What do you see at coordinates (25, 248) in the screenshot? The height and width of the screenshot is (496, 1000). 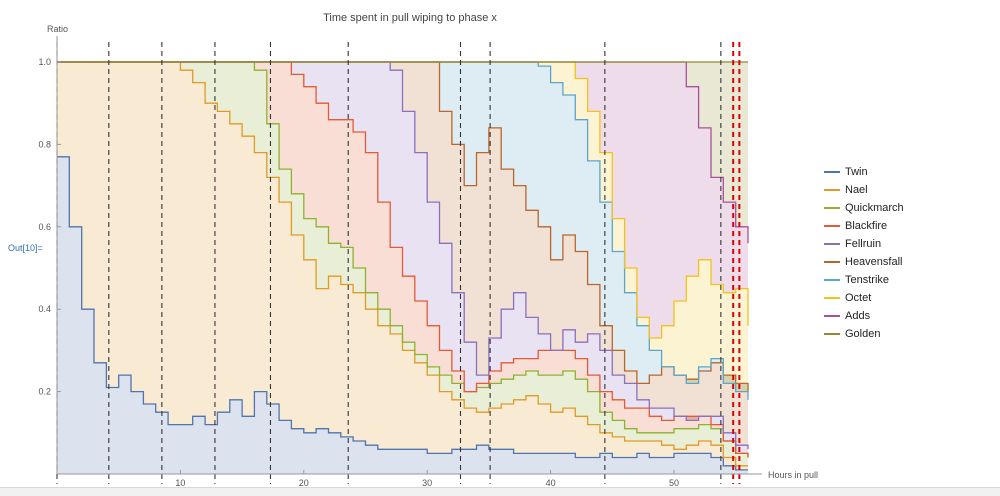 I see `output-cell-label: Out[10]=` at bounding box center [25, 248].